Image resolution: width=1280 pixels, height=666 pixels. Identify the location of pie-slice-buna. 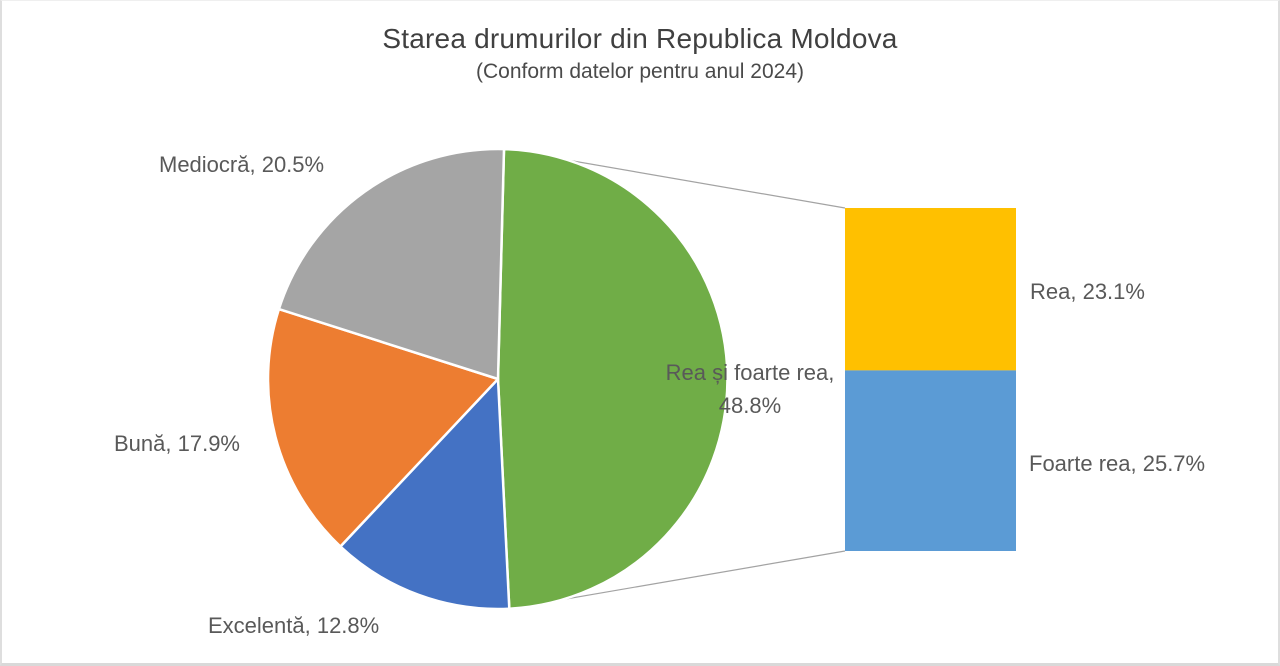
(383, 427).